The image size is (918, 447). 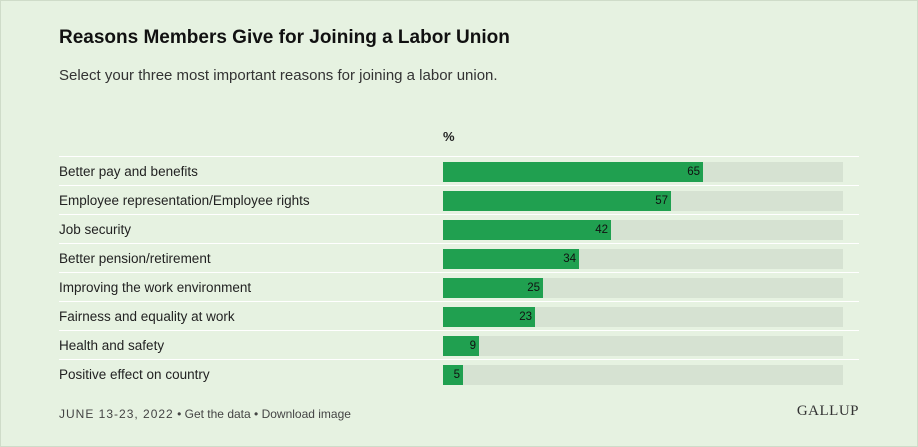 I want to click on chart-row: Fairness and equality at work 23, so click(x=459, y=315).